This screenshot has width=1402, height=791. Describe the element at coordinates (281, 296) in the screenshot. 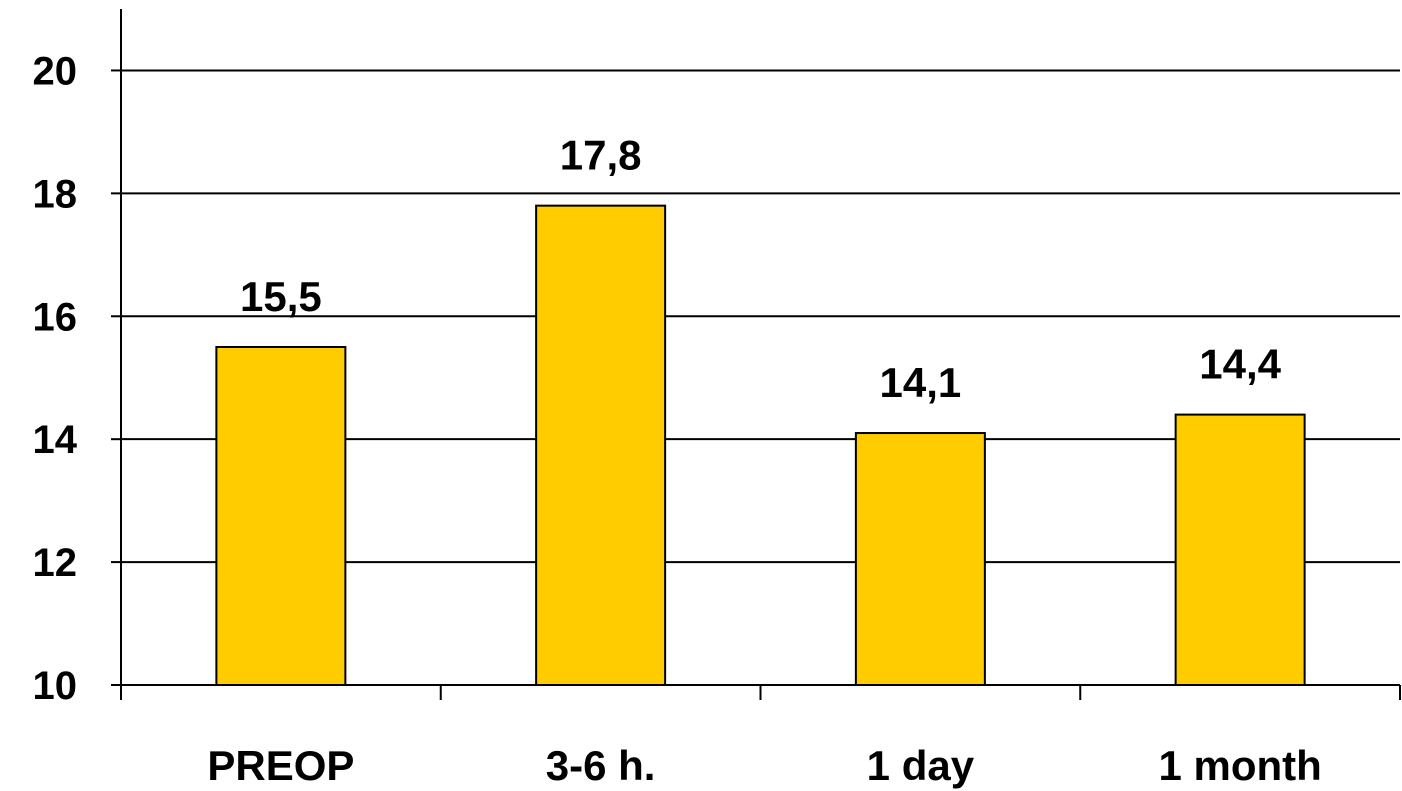

I see `data-label: 15,5` at that location.